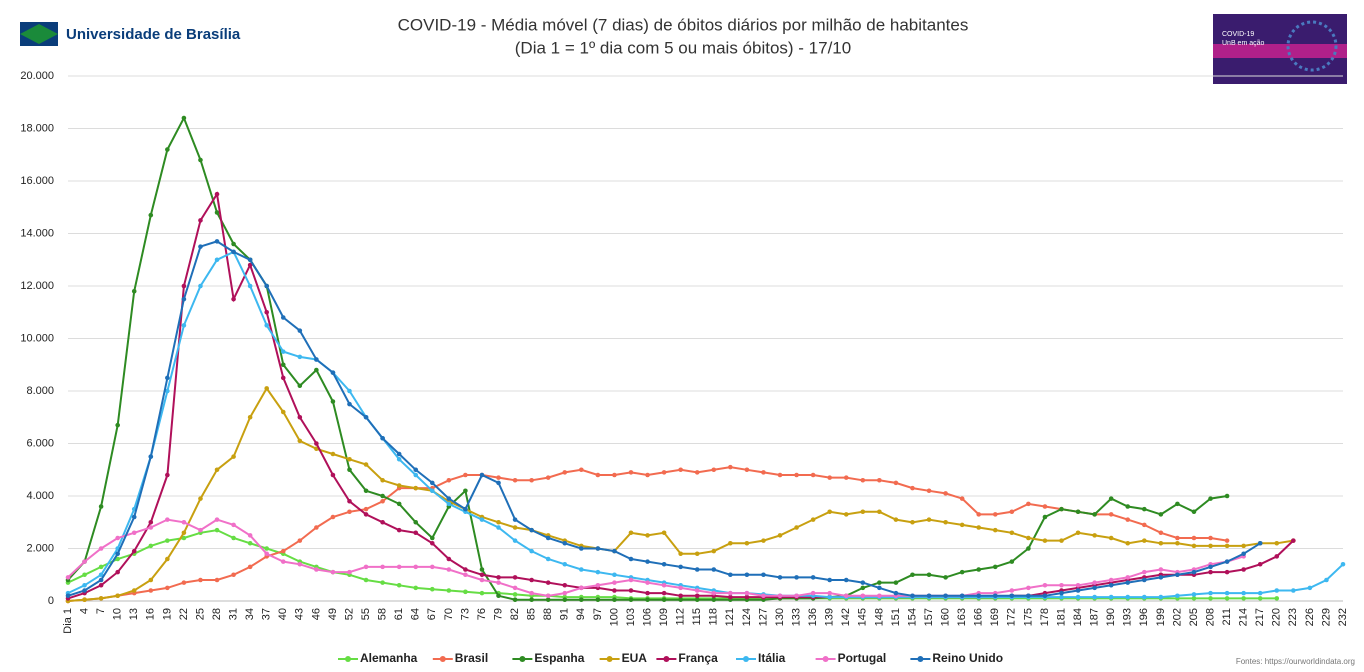 This screenshot has height=672, width=1364. I want to click on x-tick-label: Dia 1, so click(68, 621).